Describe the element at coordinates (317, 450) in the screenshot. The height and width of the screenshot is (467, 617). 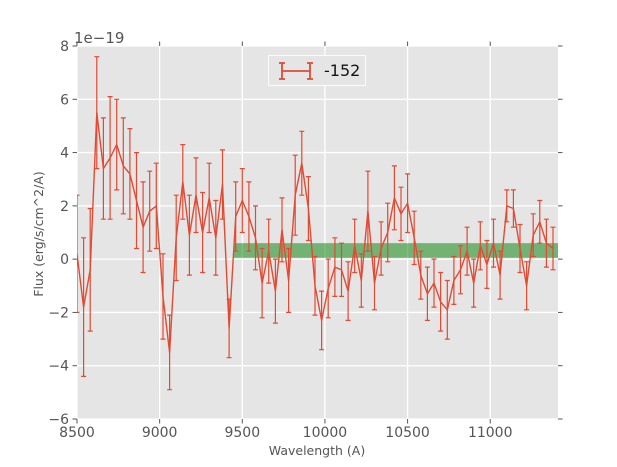
I see `x-axis-label: Wavelength (A)` at that location.